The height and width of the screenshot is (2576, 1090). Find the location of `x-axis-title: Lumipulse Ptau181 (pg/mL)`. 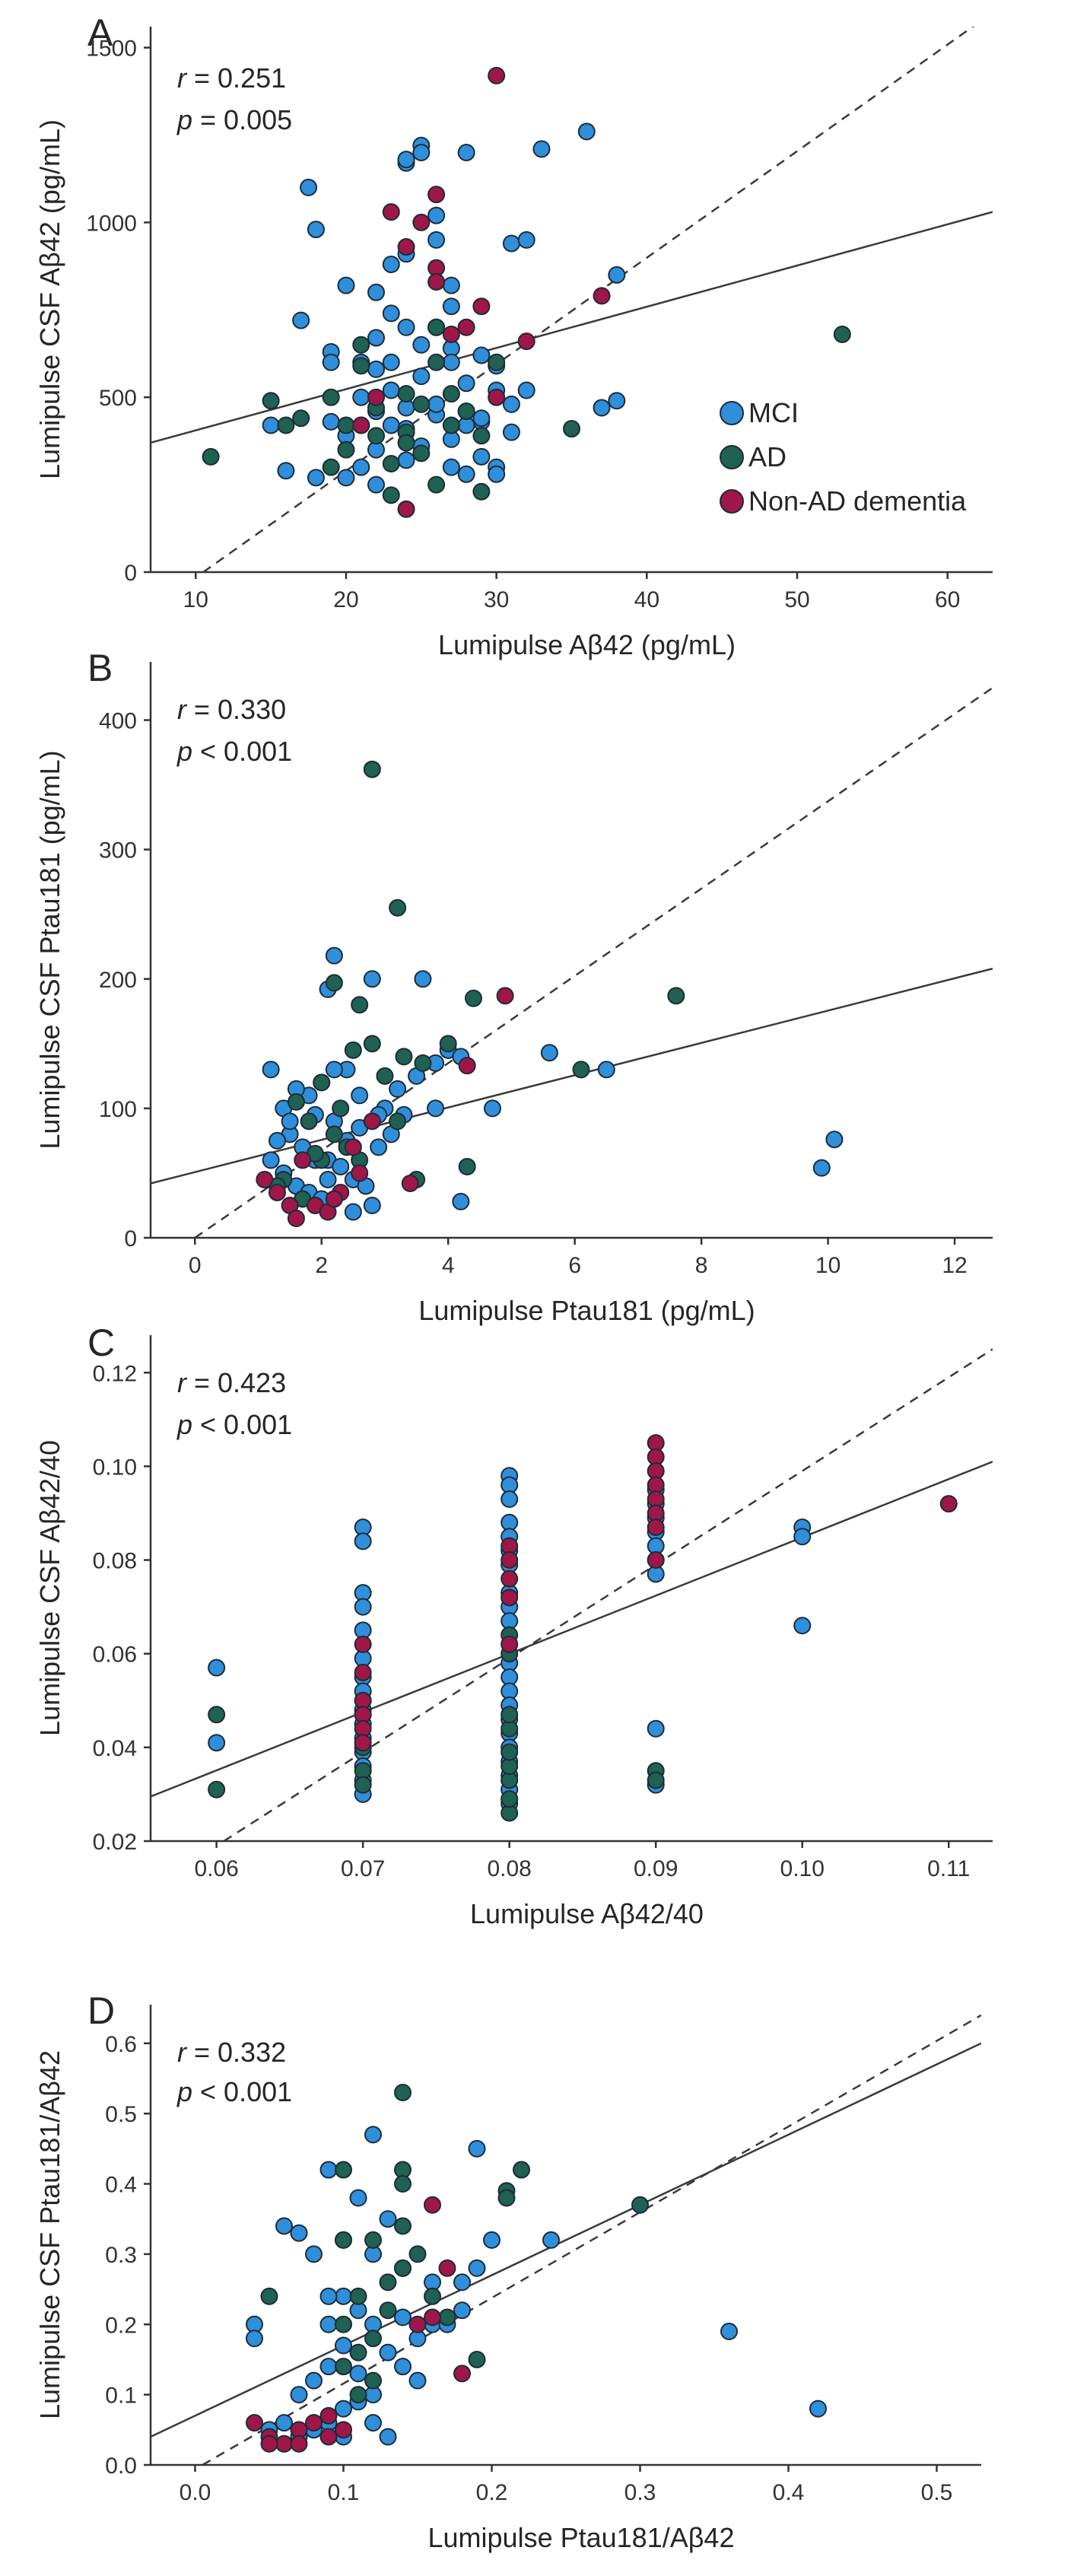

x-axis-title: Lumipulse Ptau181 (pg/mL) is located at coordinates (586, 1310).